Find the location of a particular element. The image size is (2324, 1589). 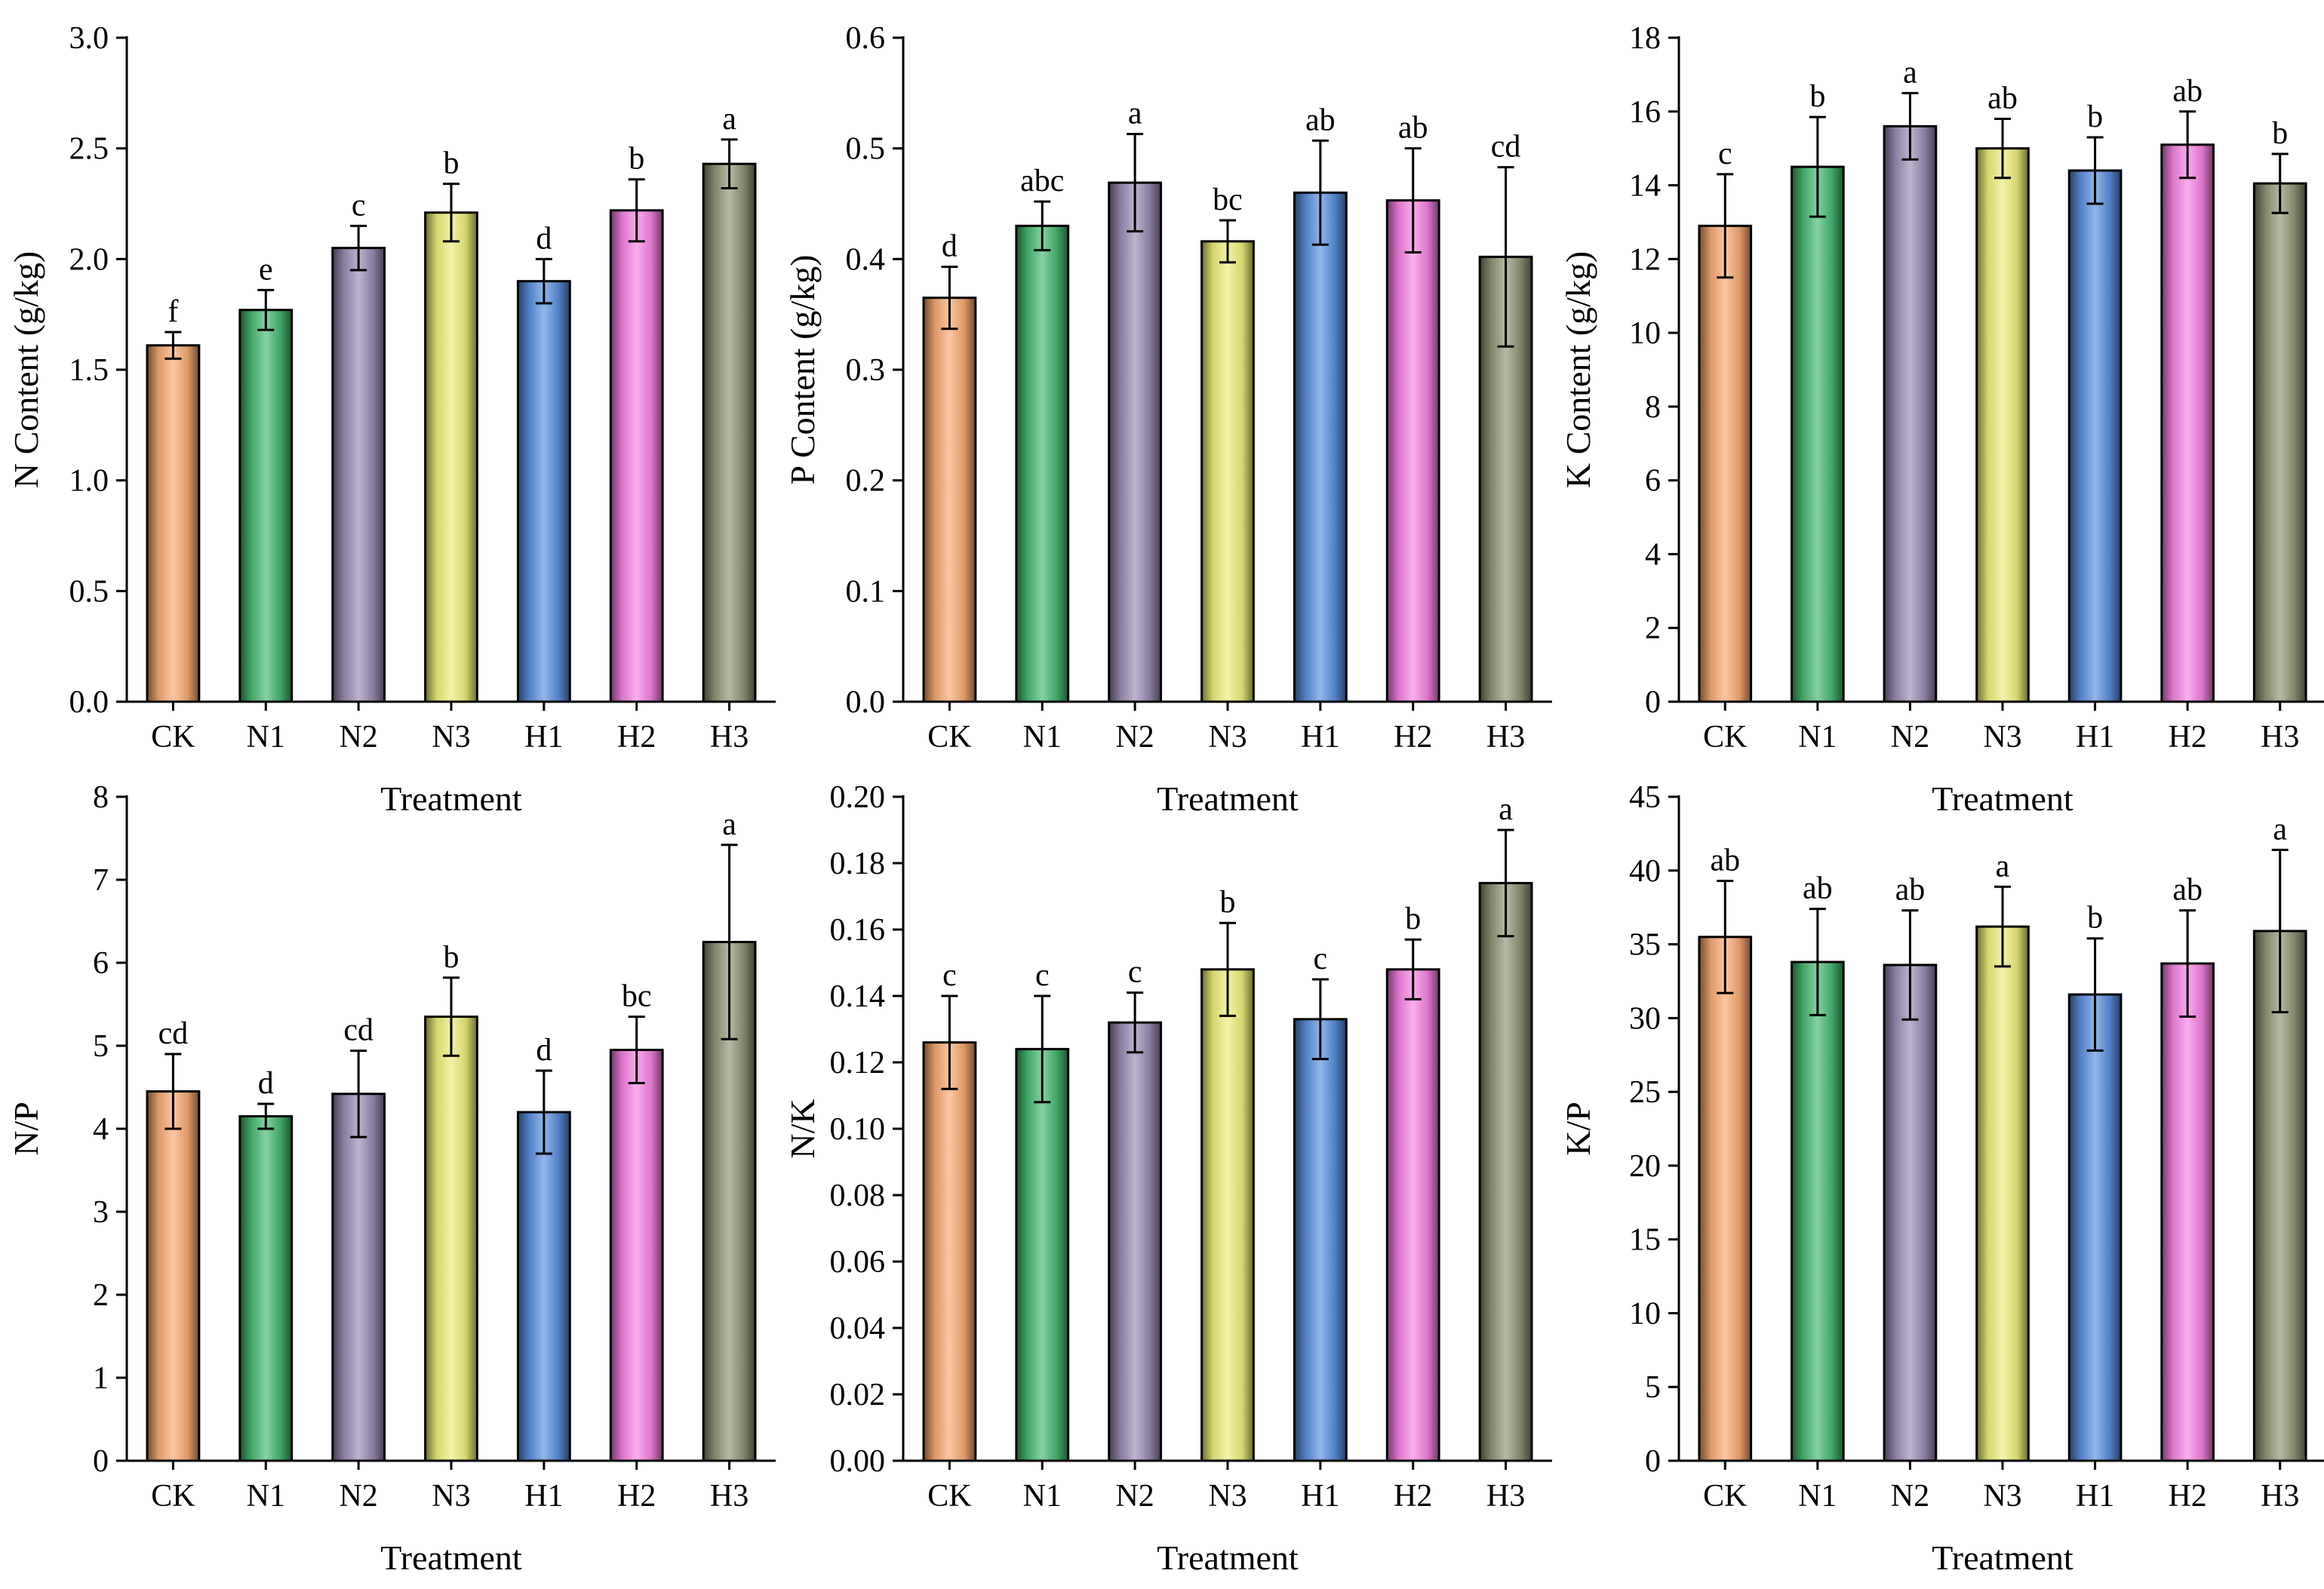

significance-letter-N3: ab is located at coordinates (2002, 99).